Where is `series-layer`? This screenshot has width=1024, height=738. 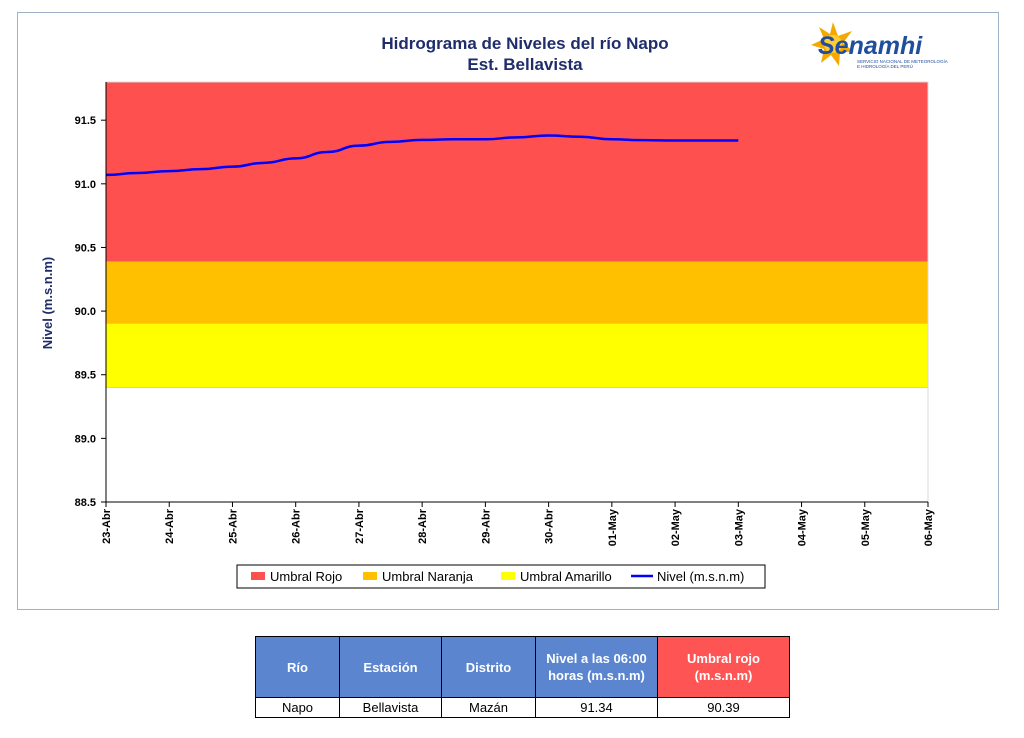 series-layer is located at coordinates (422, 155).